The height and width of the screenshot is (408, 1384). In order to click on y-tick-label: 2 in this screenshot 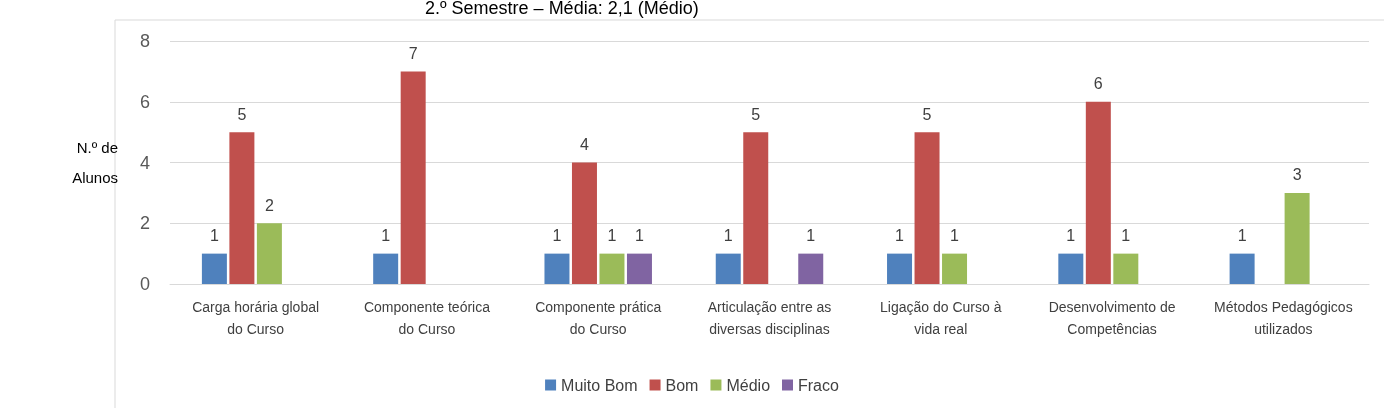, I will do `click(144, 223)`.